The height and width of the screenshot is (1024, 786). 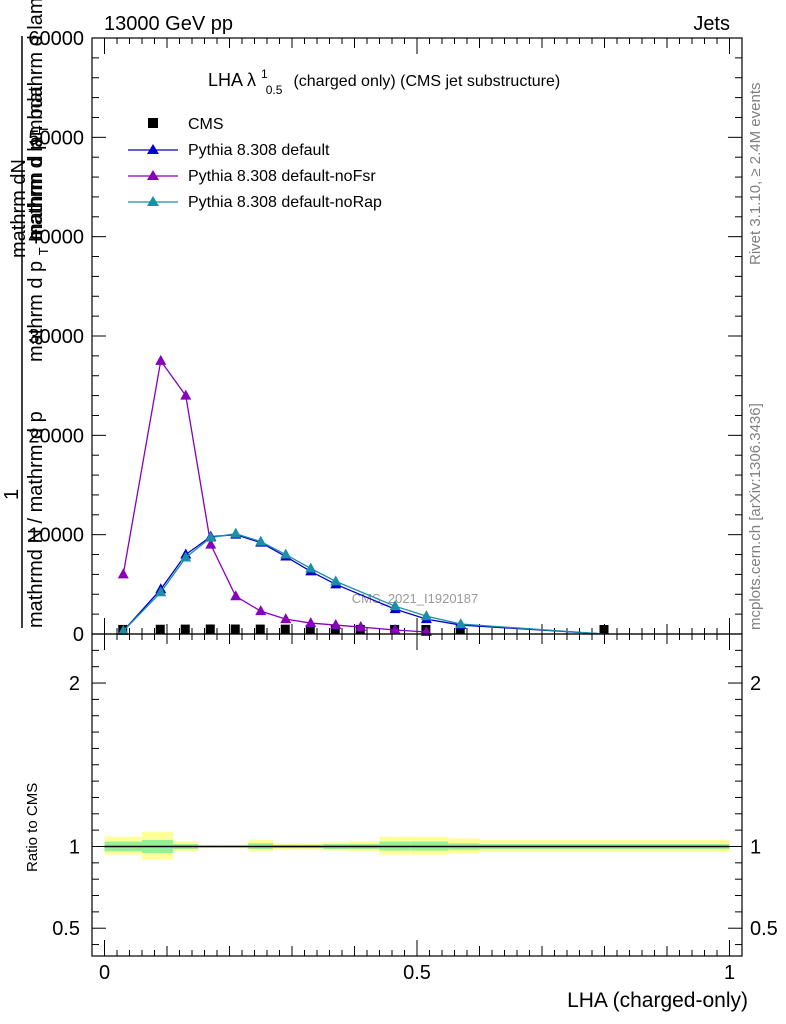 What do you see at coordinates (264, 74) in the screenshot?
I see `plot-title-sup: 1` at bounding box center [264, 74].